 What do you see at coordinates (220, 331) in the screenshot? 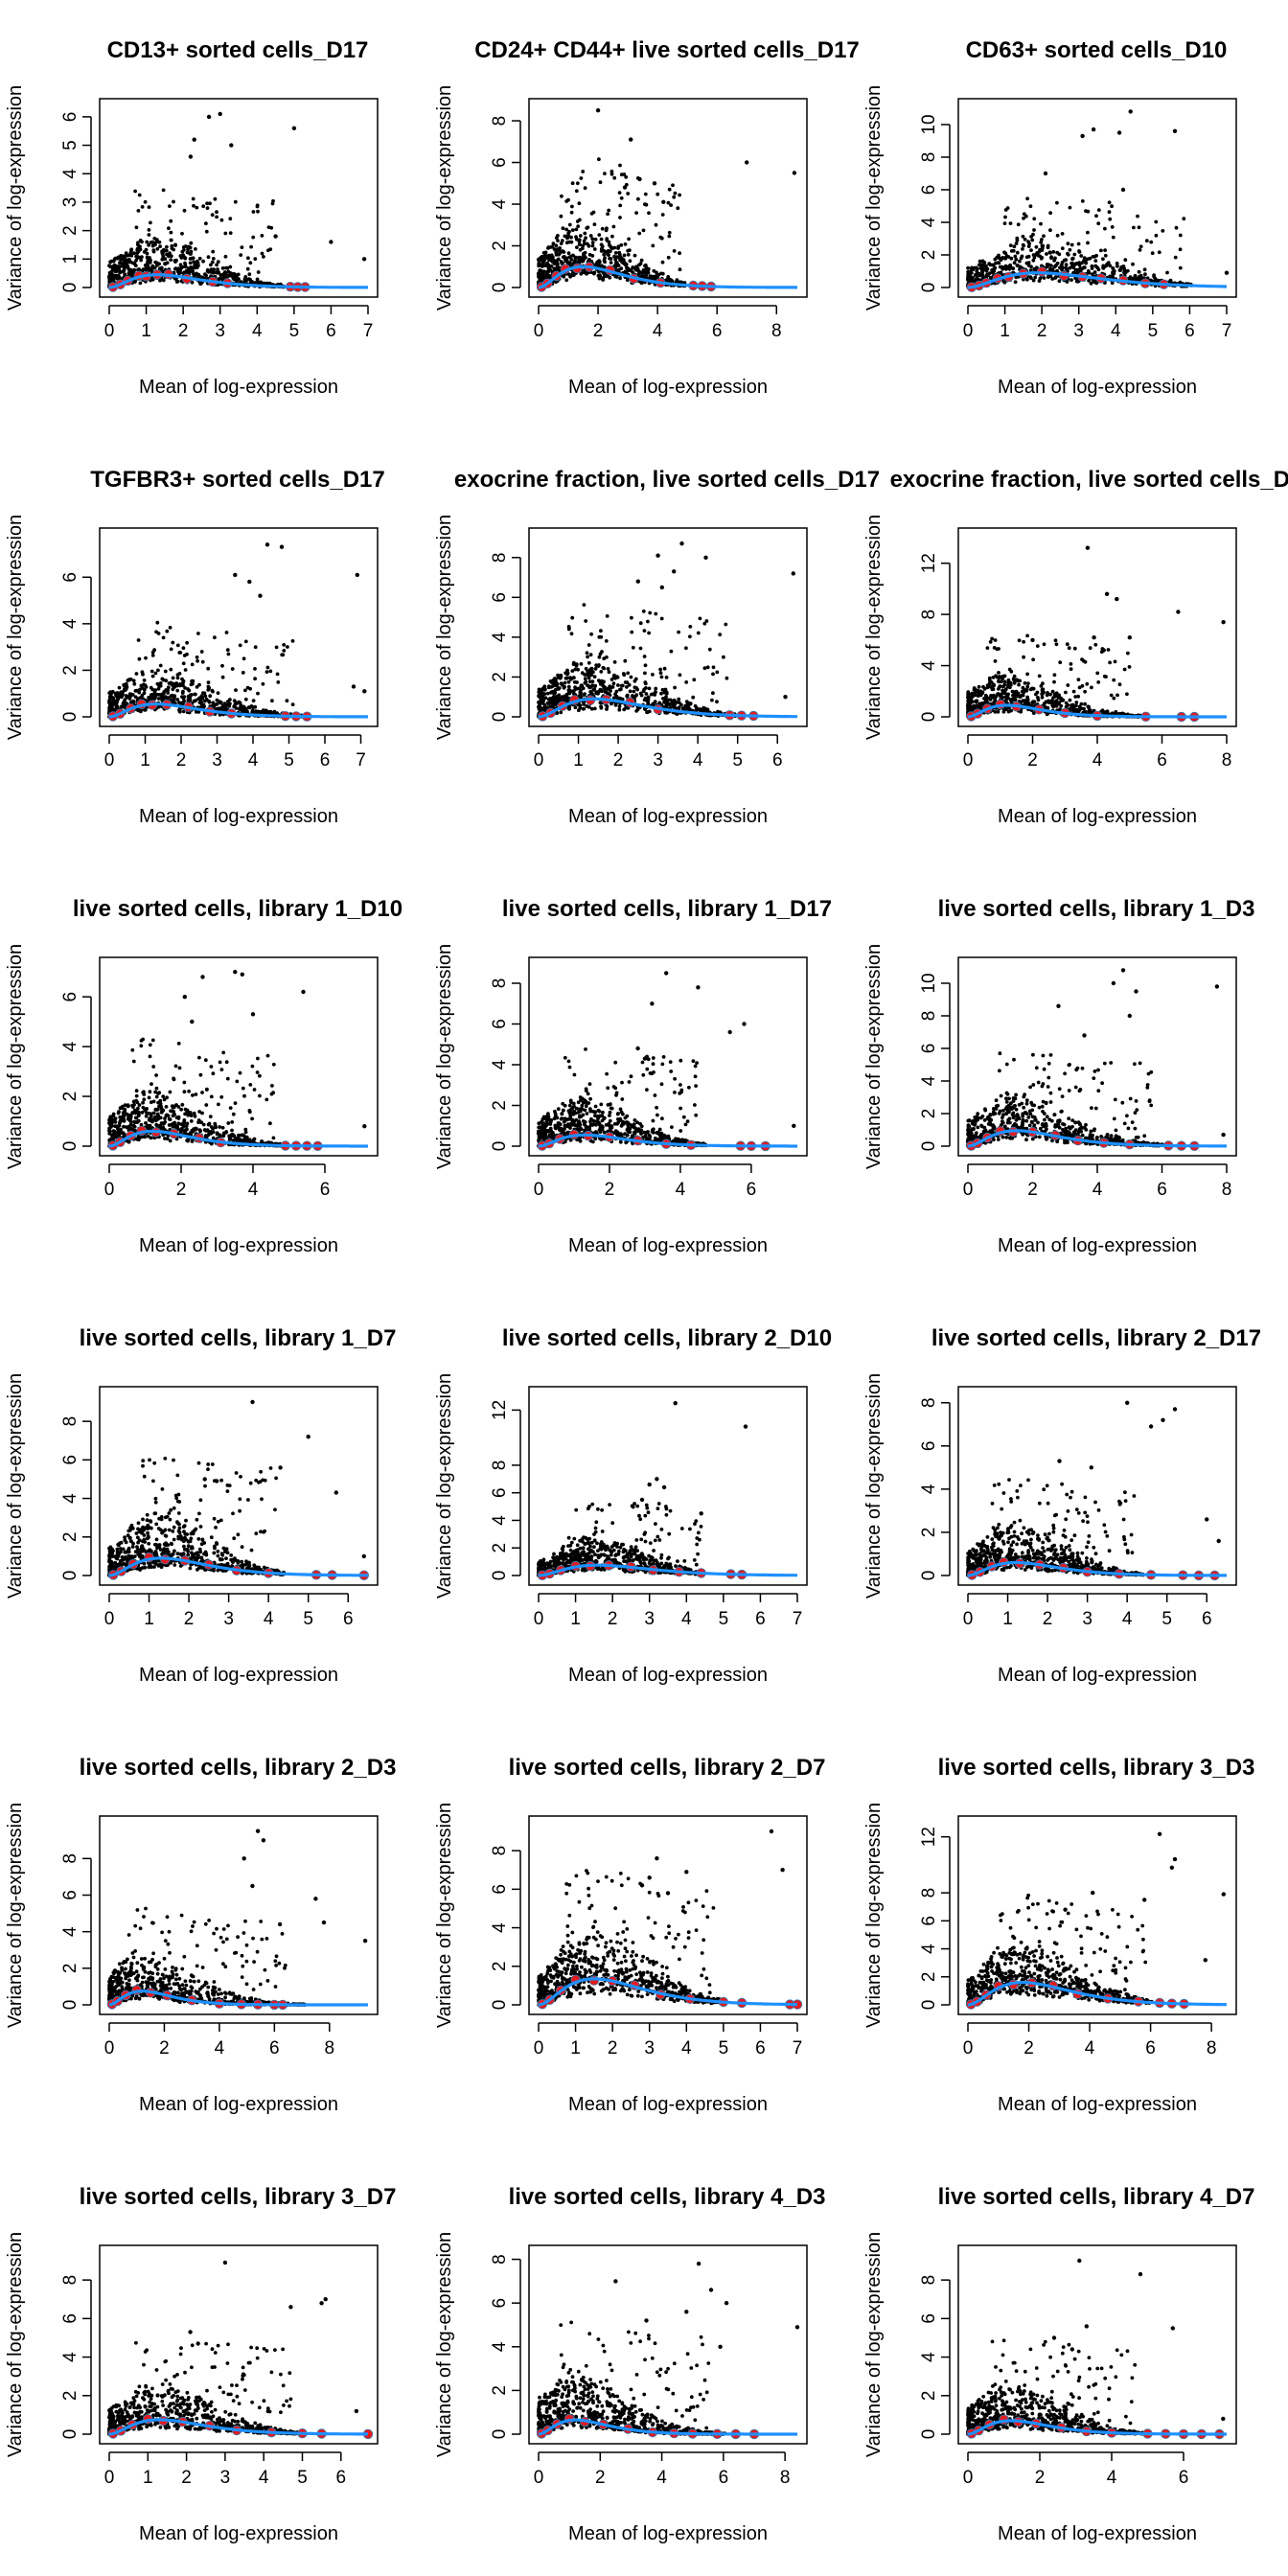
I see `x-tick-label: 3` at bounding box center [220, 331].